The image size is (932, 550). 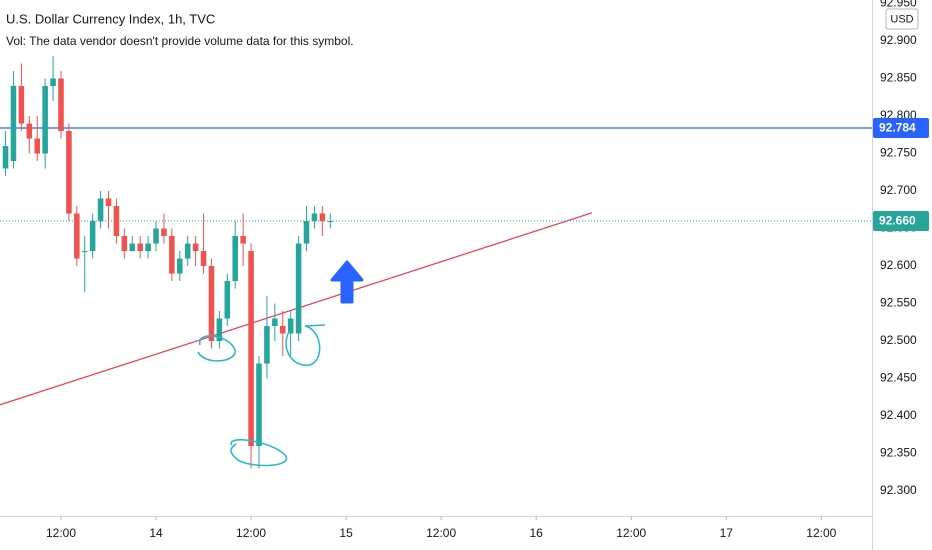 I want to click on y-tick-label: 92.900, so click(x=898, y=40).